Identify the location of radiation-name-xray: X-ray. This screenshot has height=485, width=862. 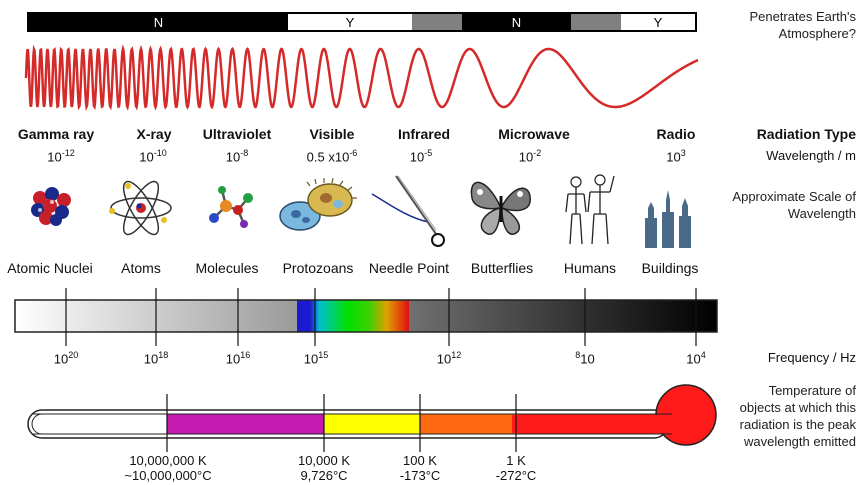
(154, 134).